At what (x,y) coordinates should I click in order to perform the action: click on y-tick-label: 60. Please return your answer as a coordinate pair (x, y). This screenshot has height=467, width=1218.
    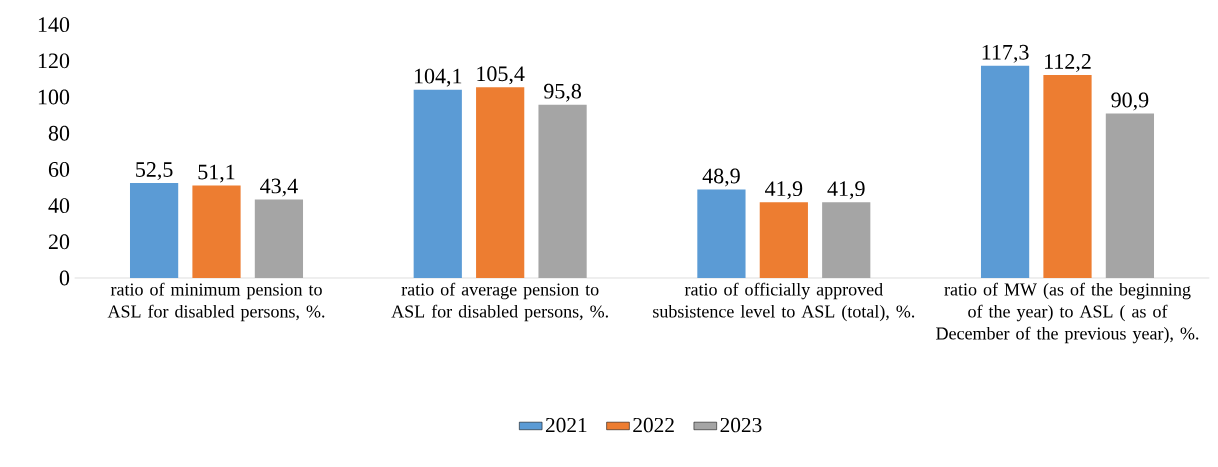
    Looking at the image, I should click on (59, 170).